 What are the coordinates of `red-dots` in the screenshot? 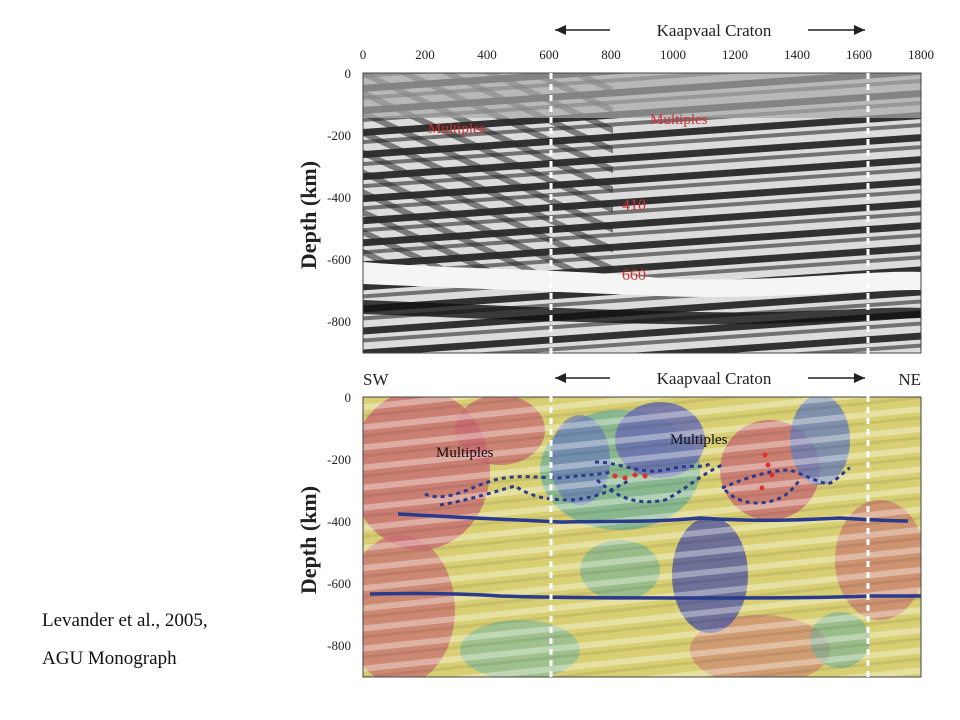 It's located at (693, 471).